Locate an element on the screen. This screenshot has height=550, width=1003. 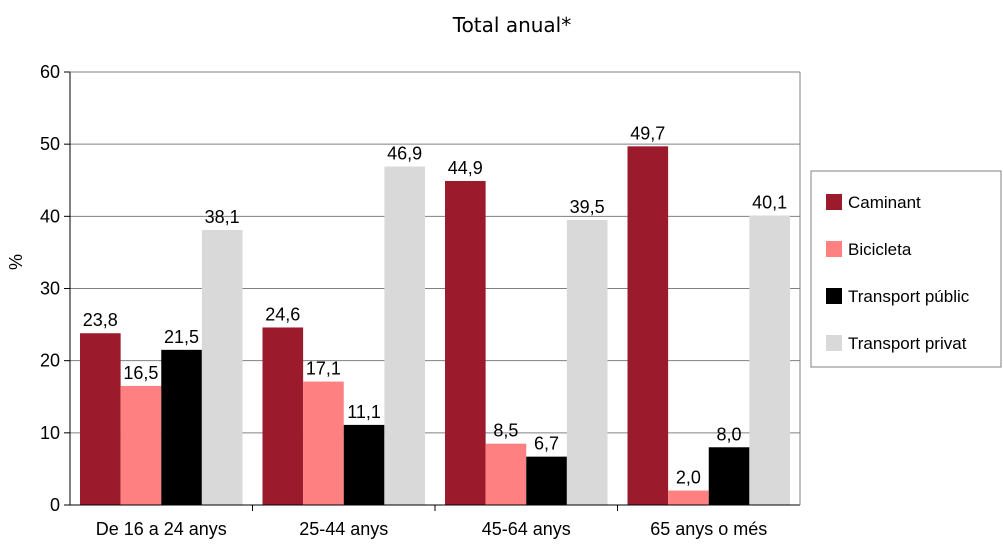
y-axis-label: % is located at coordinates (16, 262).